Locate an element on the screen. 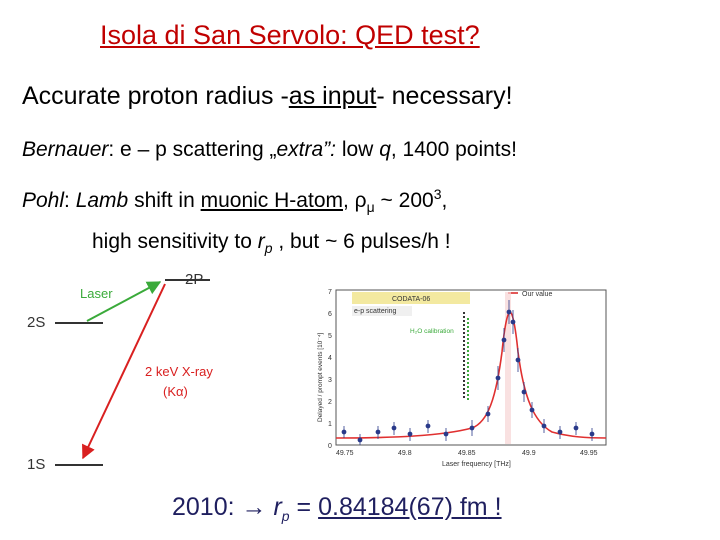 This screenshot has width=720, height=540. codata-label: CODATA-06 is located at coordinates (411, 299).